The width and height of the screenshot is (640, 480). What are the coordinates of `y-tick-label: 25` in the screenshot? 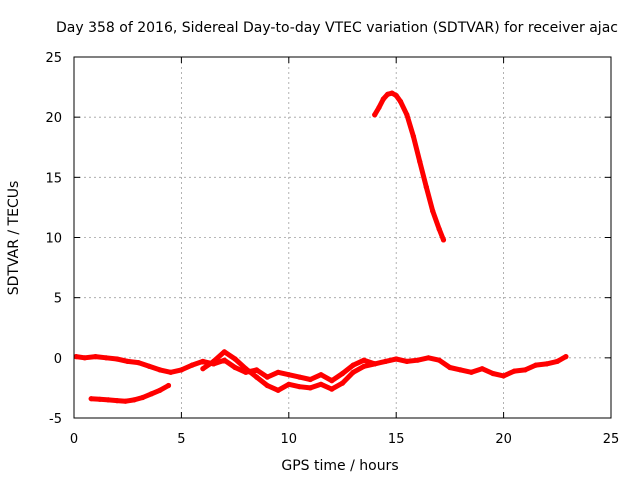 It's located at (53, 58).